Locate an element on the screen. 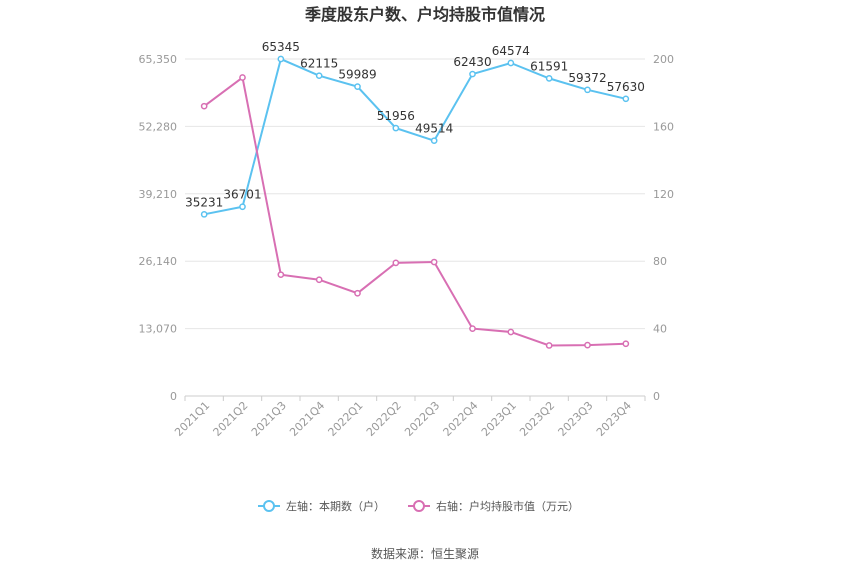 Image resolution: width=850 pixels, height=575 pixels. x-tick-label: 2022Q3 is located at coordinates (422, 419).